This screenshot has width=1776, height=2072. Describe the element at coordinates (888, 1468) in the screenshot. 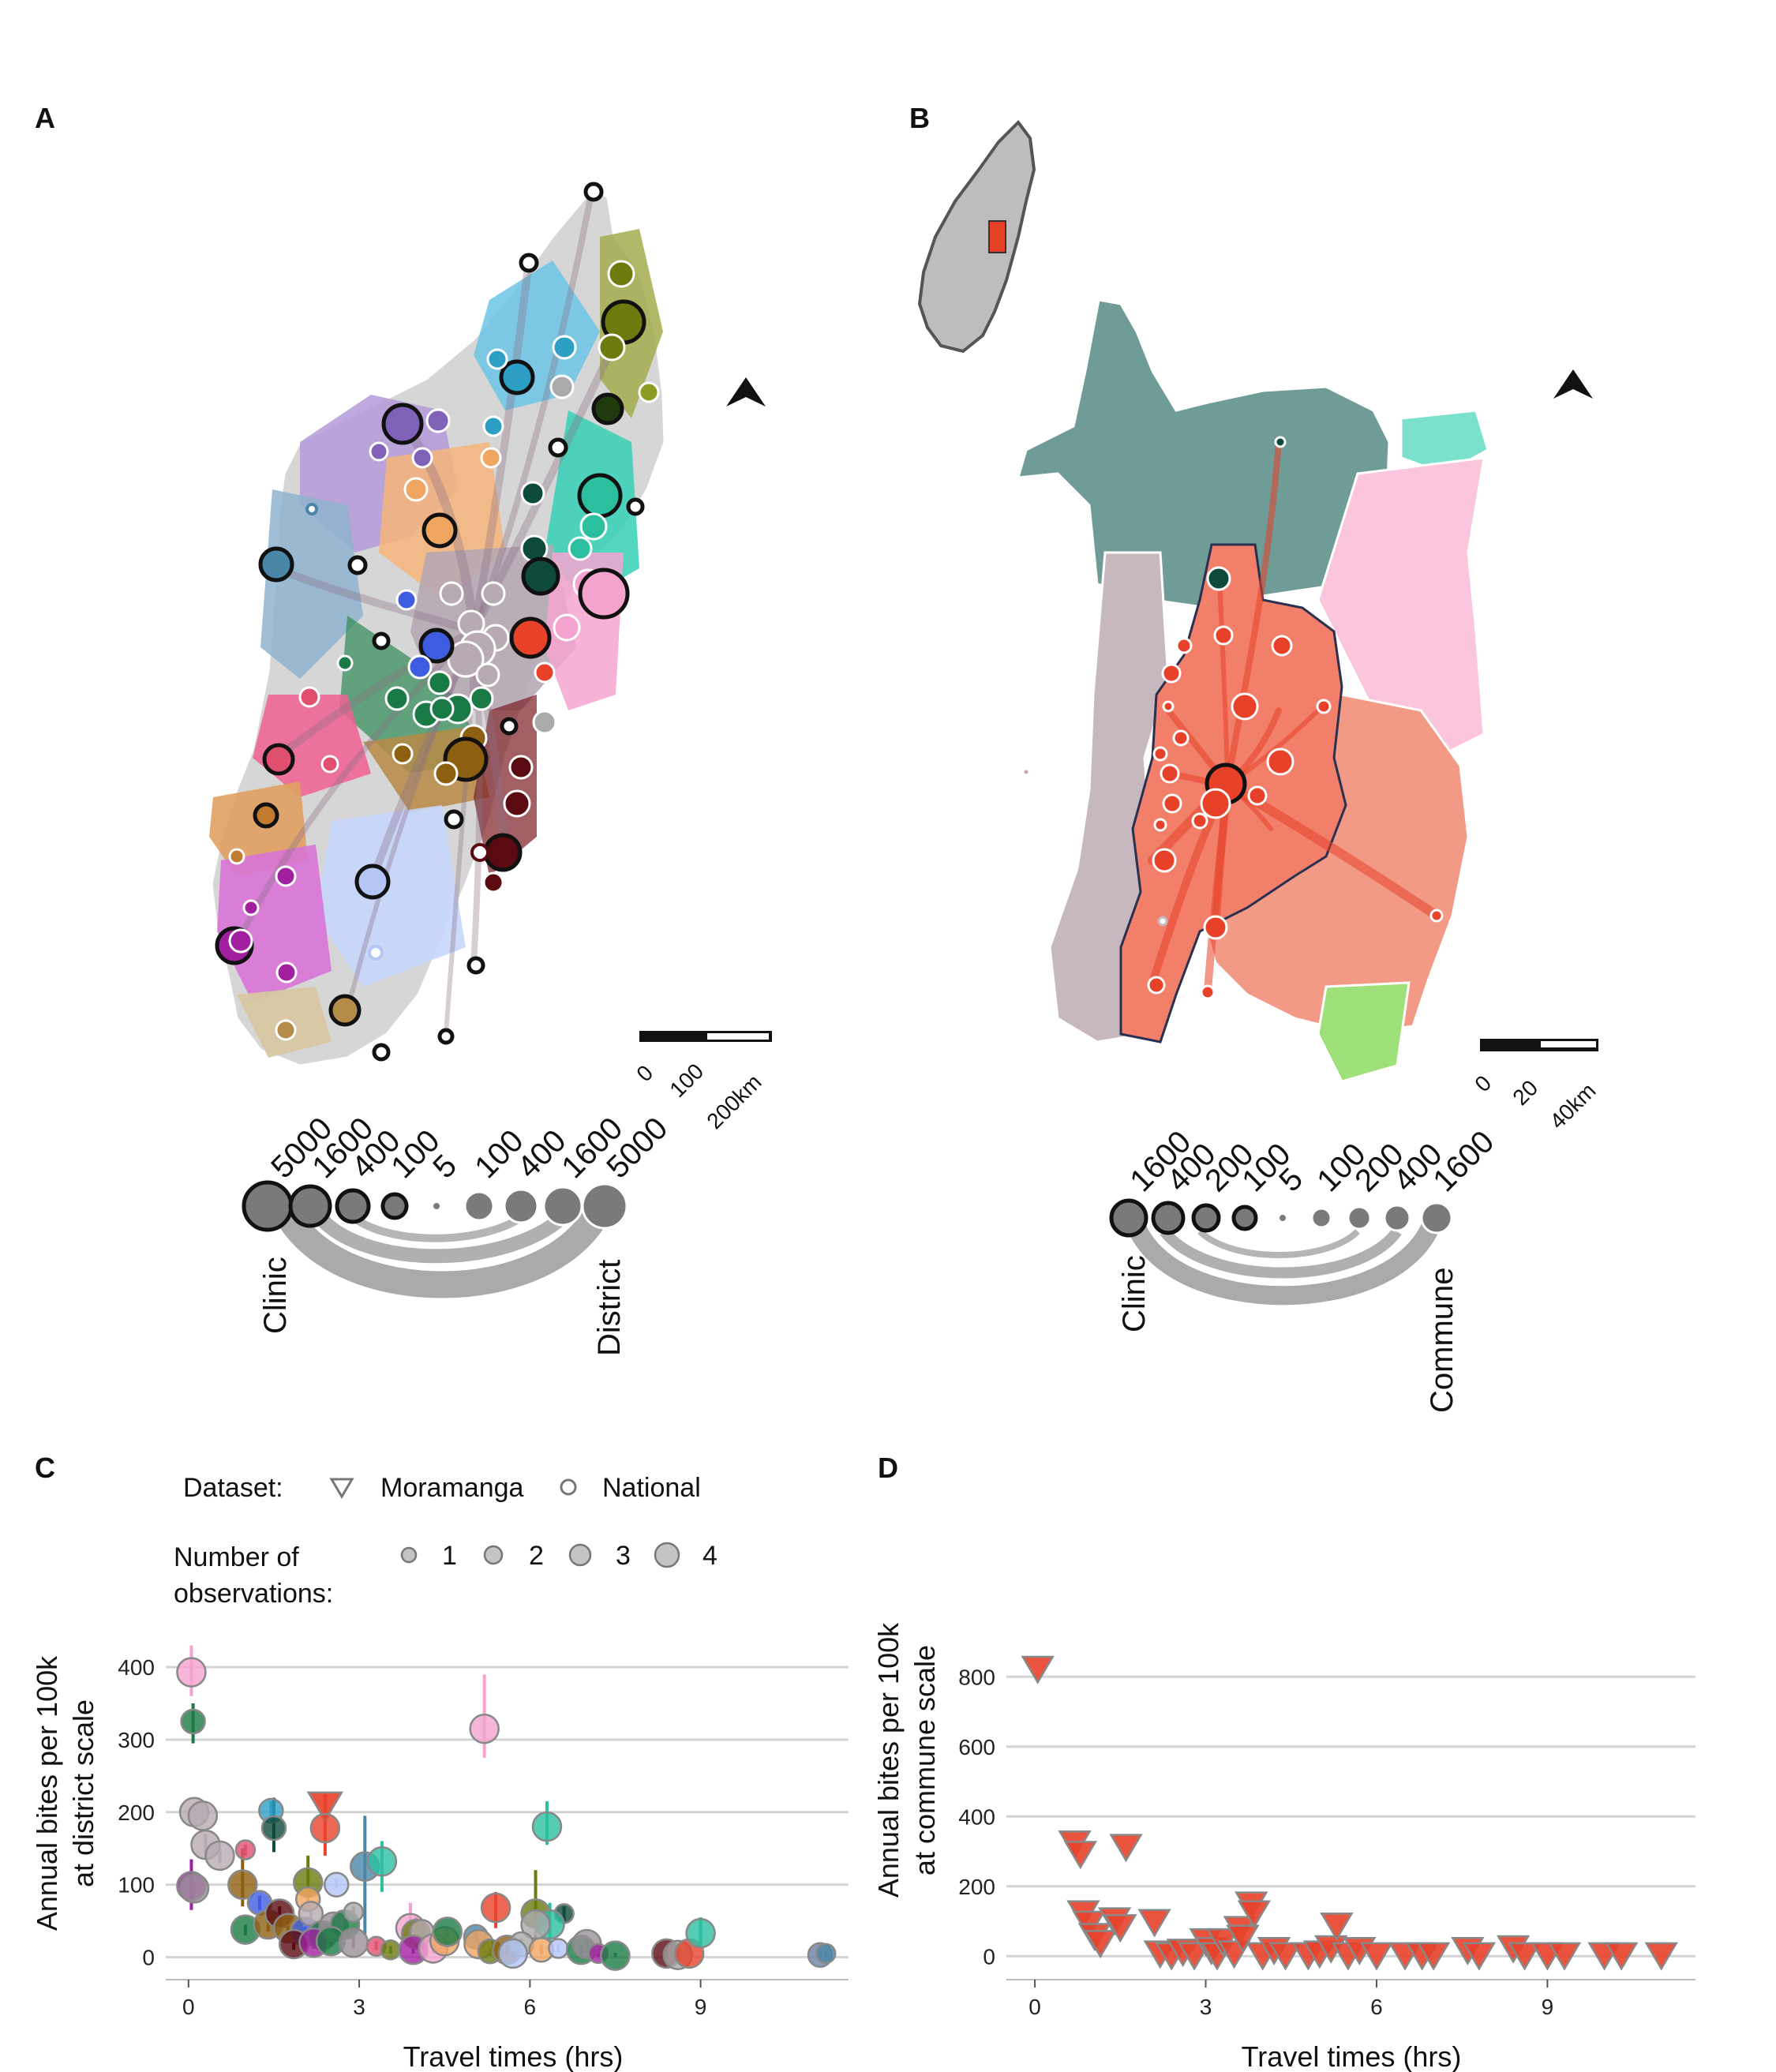

I see `panel-label-d: D` at that location.